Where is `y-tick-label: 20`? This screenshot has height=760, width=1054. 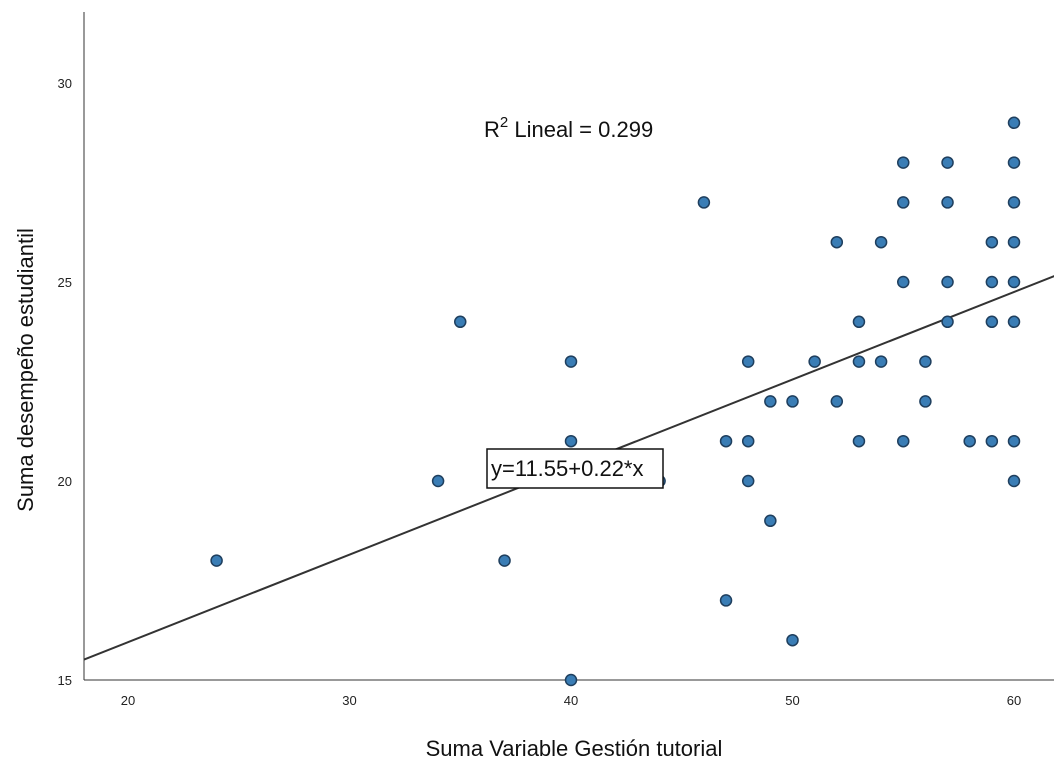 y-tick-label: 20 is located at coordinates (65, 481).